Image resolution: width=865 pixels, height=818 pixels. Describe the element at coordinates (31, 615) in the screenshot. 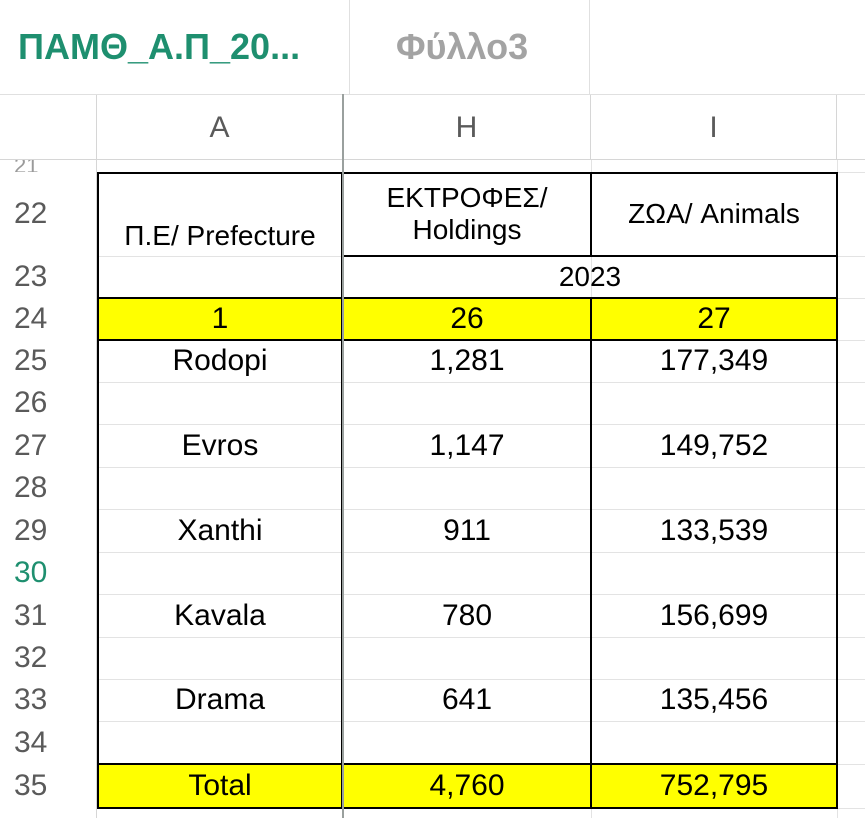

I see `row-header-31: 31` at that location.